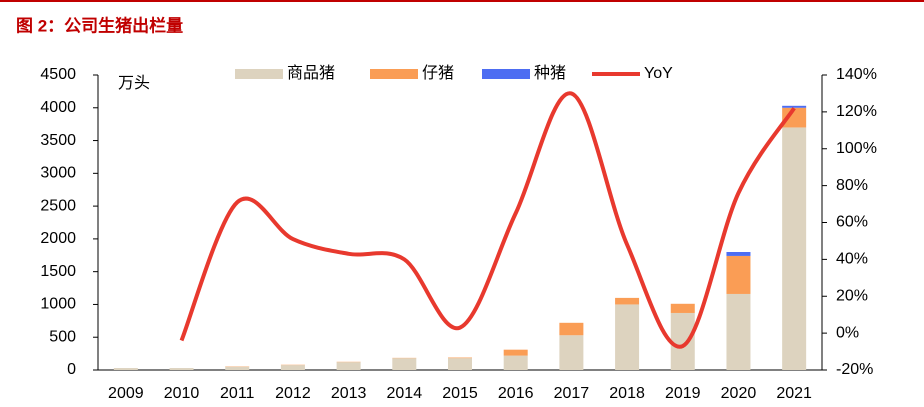  I want to click on y2-tick-label: 0%, so click(847, 332).